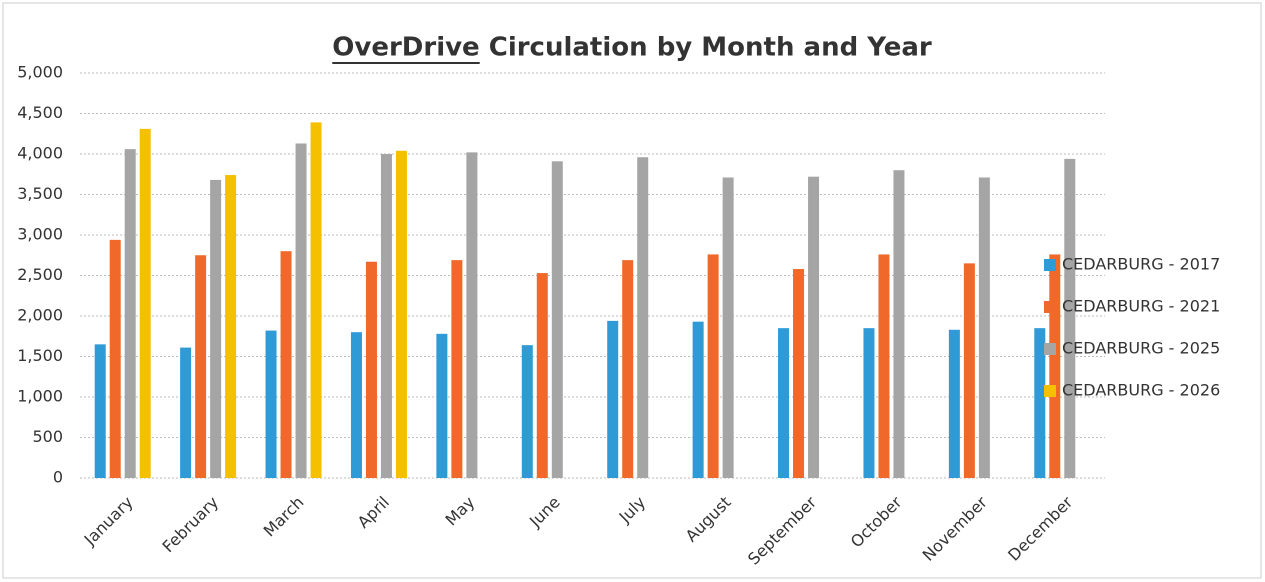  I want to click on y-tick-label: 3,000, so click(40, 234).